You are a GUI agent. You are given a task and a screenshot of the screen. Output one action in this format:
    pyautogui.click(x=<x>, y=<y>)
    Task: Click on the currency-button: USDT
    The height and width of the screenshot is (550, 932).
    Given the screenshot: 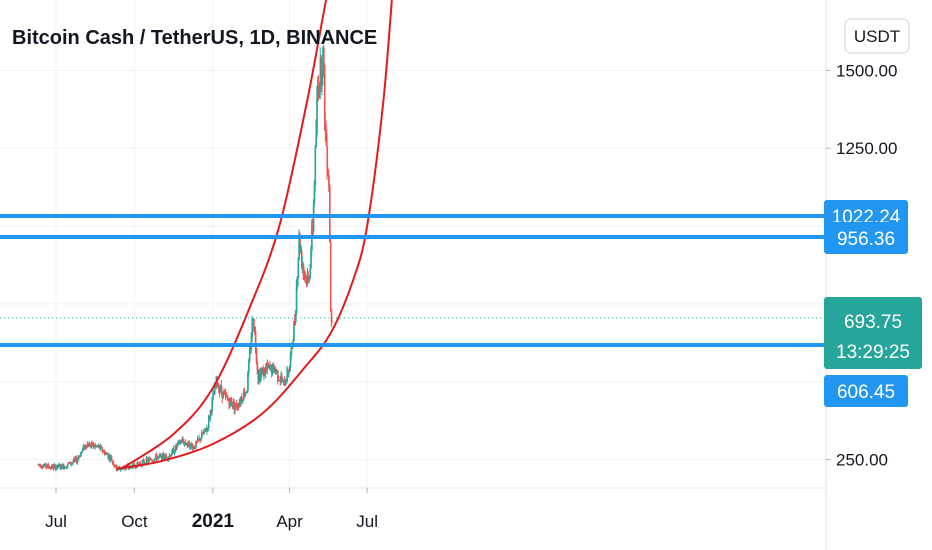 What is the action you would take?
    pyautogui.click(x=877, y=36)
    